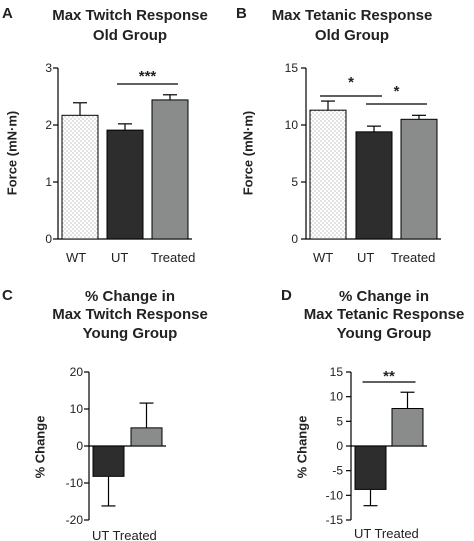 This screenshot has height=541, width=474. What do you see at coordinates (48, 125) in the screenshot?
I see `y-tick-label: 2` at bounding box center [48, 125].